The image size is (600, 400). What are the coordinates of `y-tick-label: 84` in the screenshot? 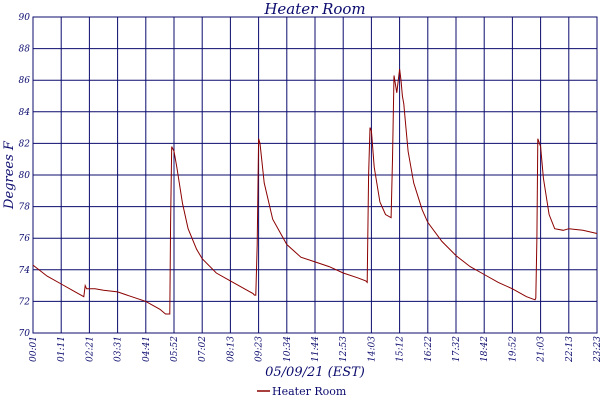 It's located at (25, 113).